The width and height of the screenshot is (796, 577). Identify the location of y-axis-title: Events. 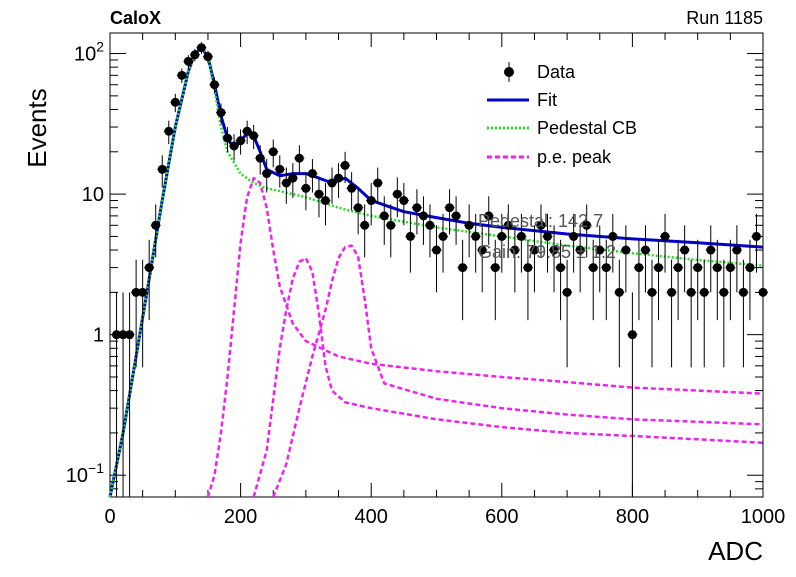
(37, 128).